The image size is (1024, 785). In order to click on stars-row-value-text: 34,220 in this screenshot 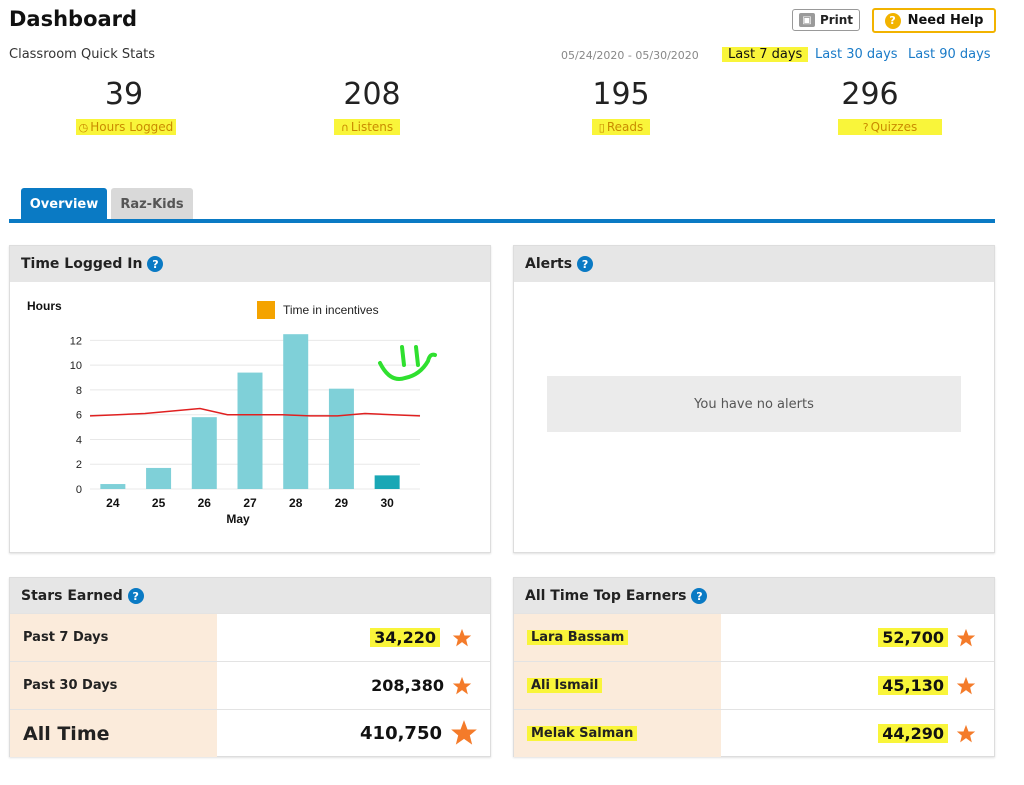, I will do `click(405, 637)`.